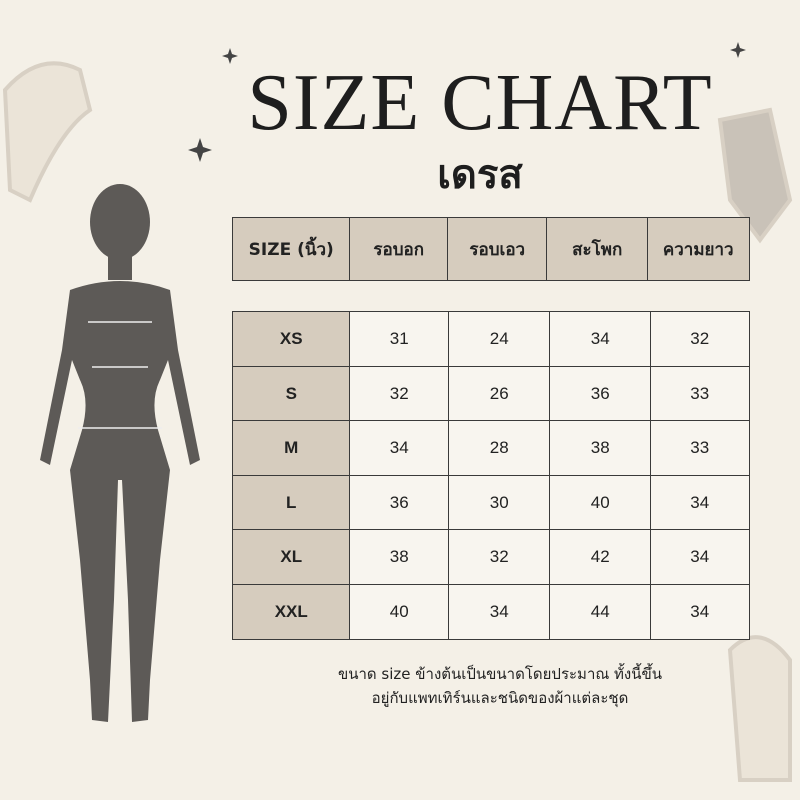  I want to click on size-label: XS, so click(291, 339).